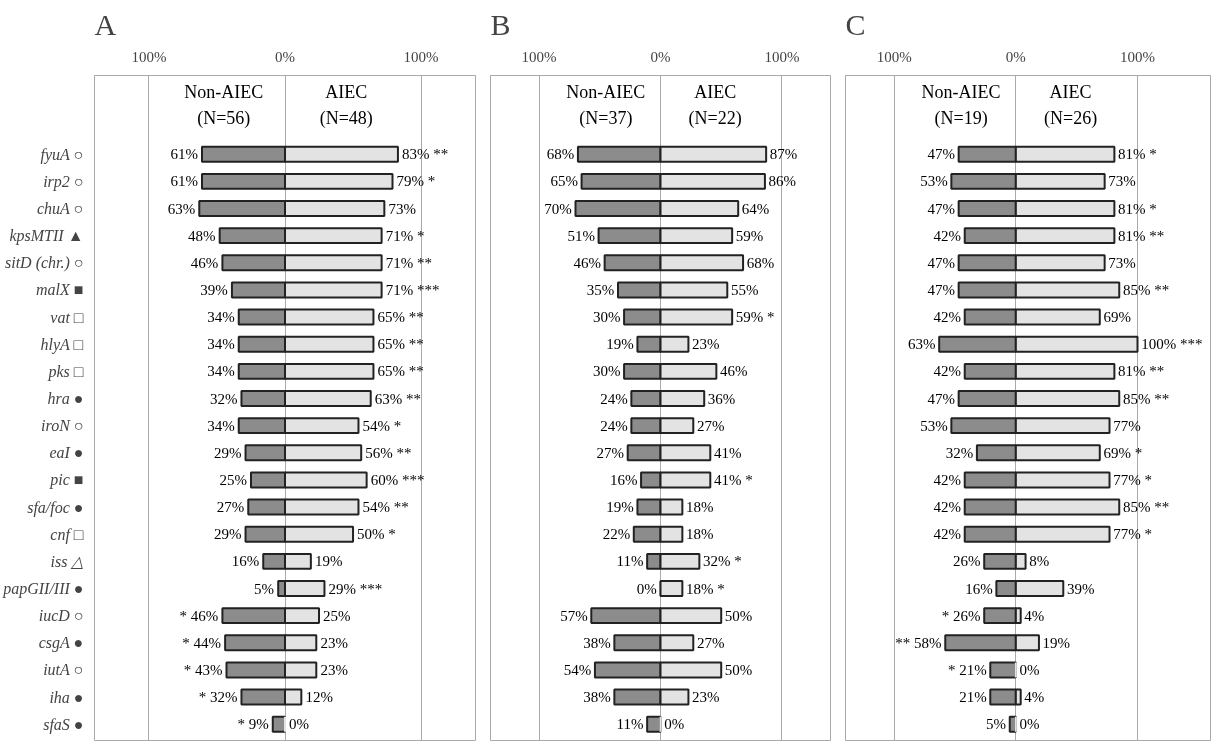  Describe the element at coordinates (934, 181) in the screenshot. I see `data-label: 53%` at that location.